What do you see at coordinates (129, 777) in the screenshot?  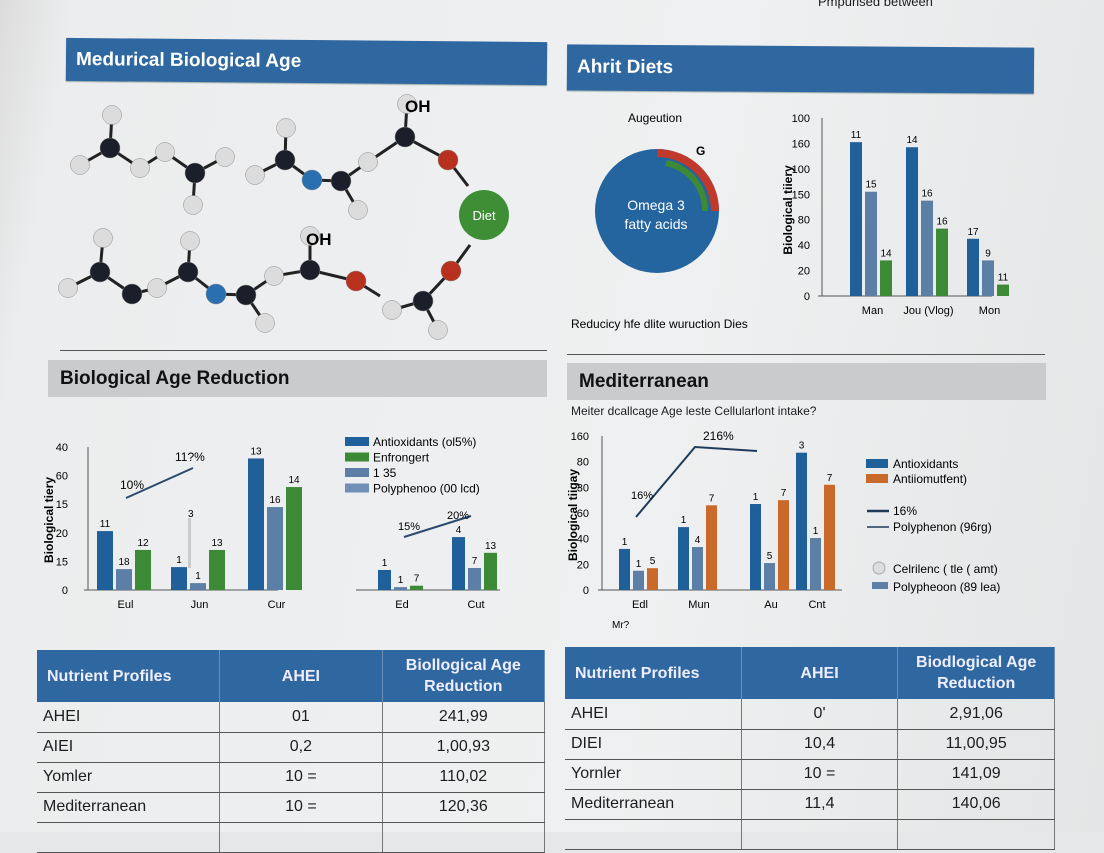 I see `table-cell: Yomler` at bounding box center [129, 777].